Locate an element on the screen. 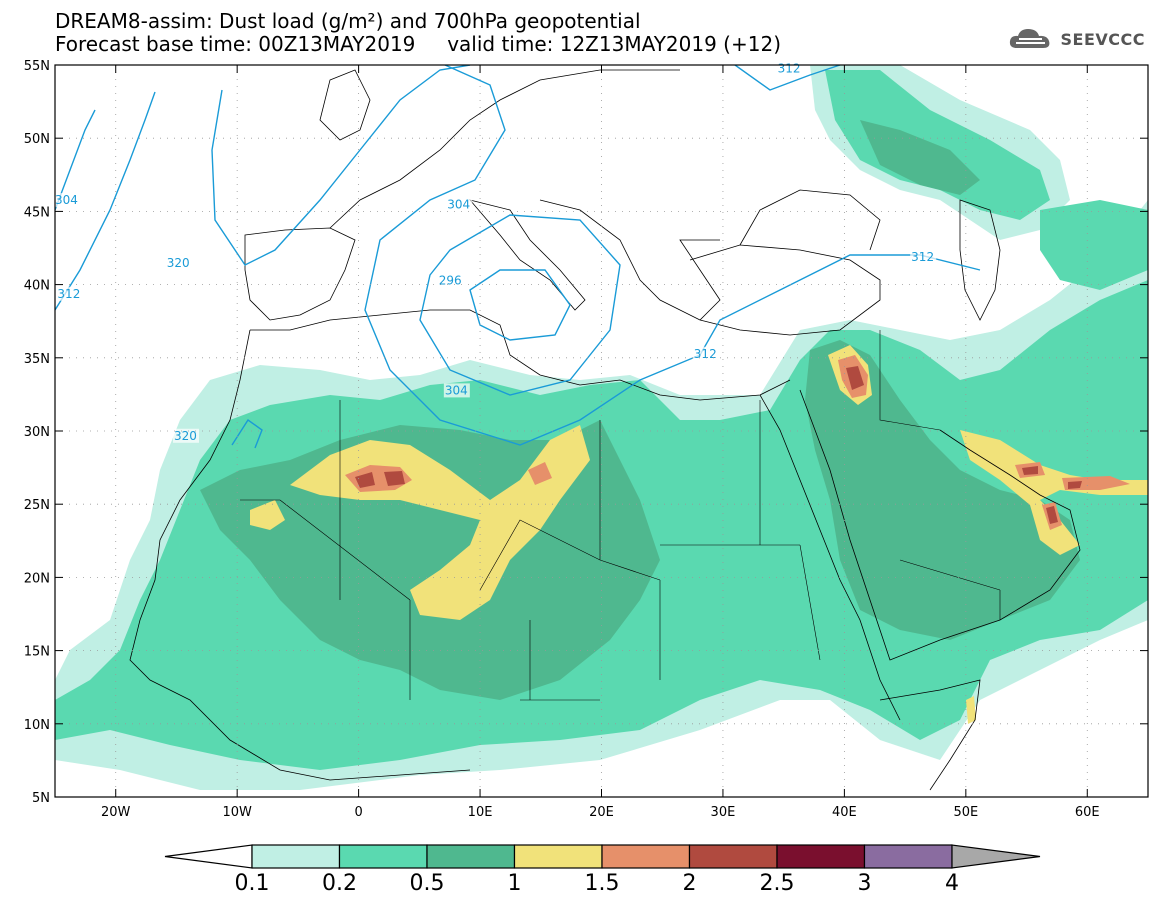 This screenshot has width=1165, height=907. contour-304-west is located at coordinates (75, 160).